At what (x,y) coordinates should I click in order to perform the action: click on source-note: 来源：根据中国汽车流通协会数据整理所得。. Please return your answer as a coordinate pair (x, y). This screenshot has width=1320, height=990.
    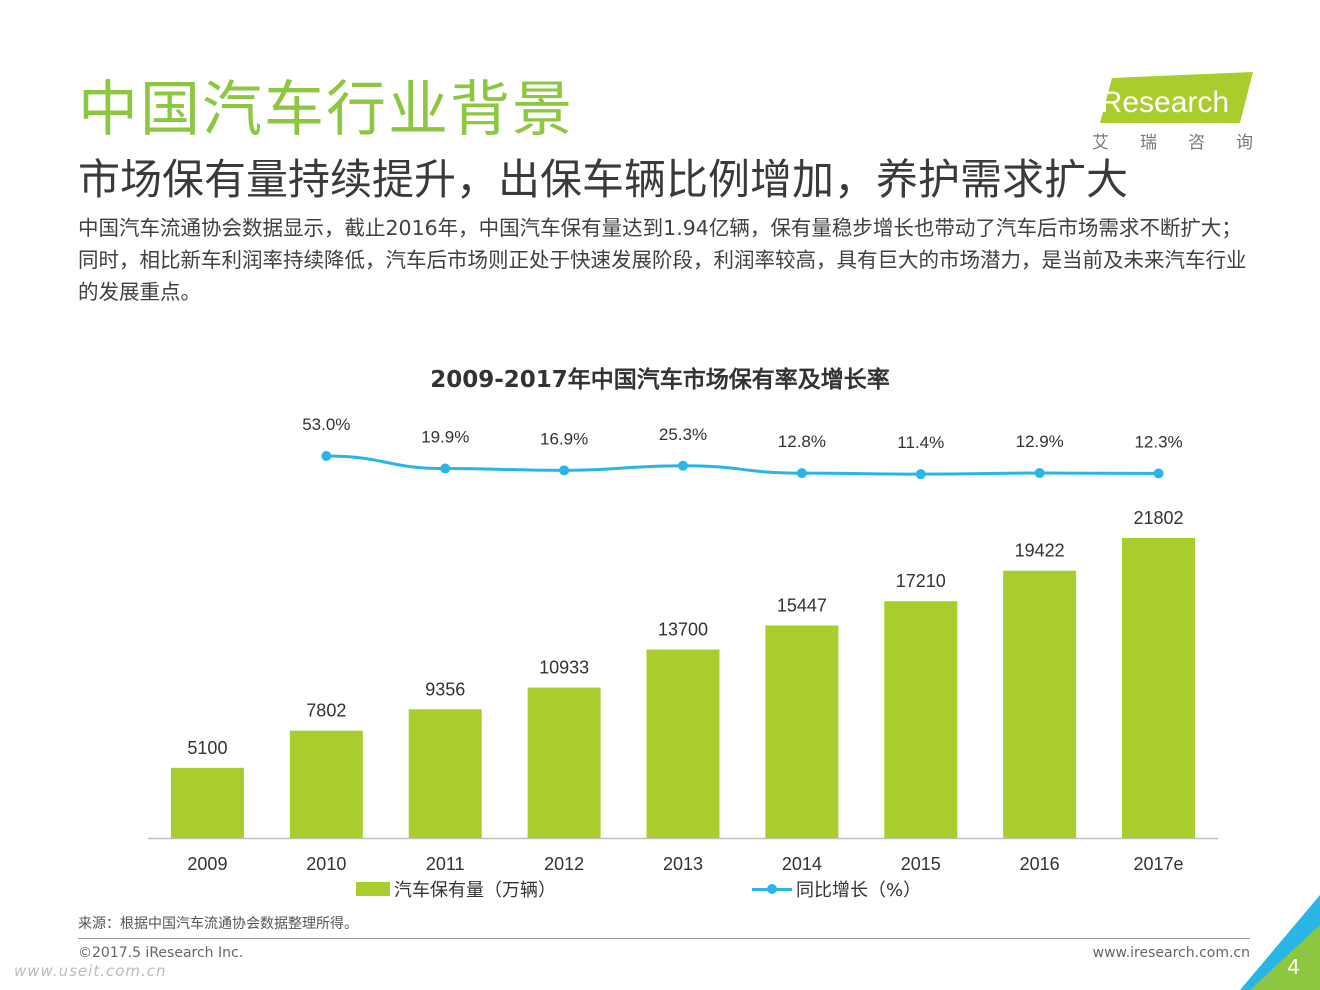
    Looking at the image, I should click on (218, 924).